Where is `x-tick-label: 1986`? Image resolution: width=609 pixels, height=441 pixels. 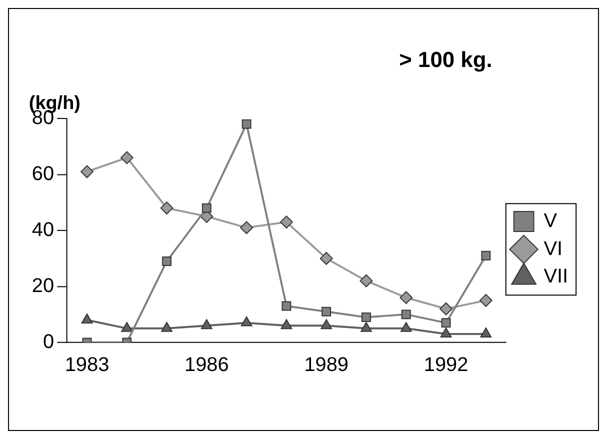
x-tick-label: 1986 is located at coordinates (206, 365).